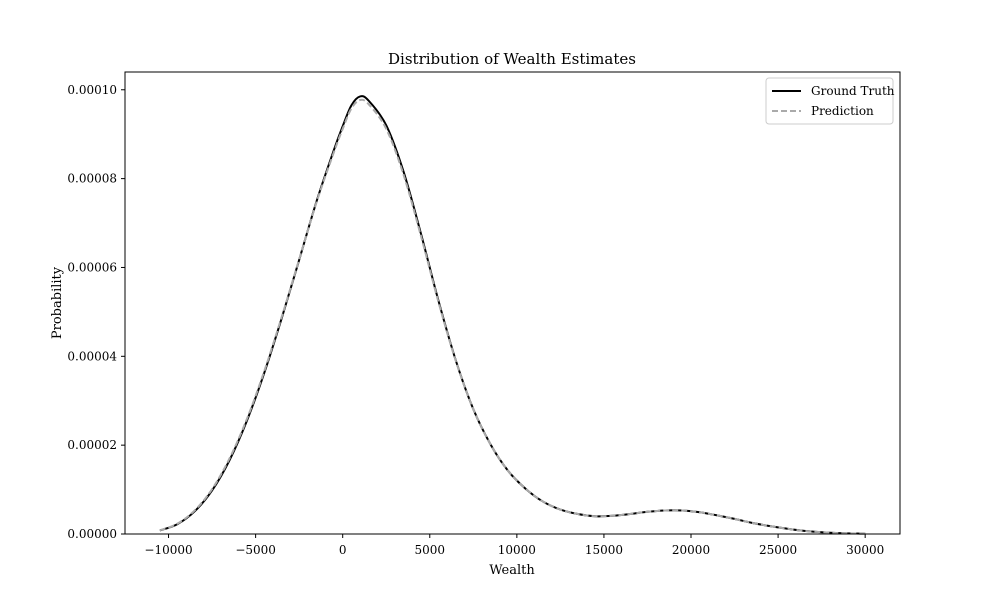  I want to click on y-tick-label: 0.00008, so click(92, 179).